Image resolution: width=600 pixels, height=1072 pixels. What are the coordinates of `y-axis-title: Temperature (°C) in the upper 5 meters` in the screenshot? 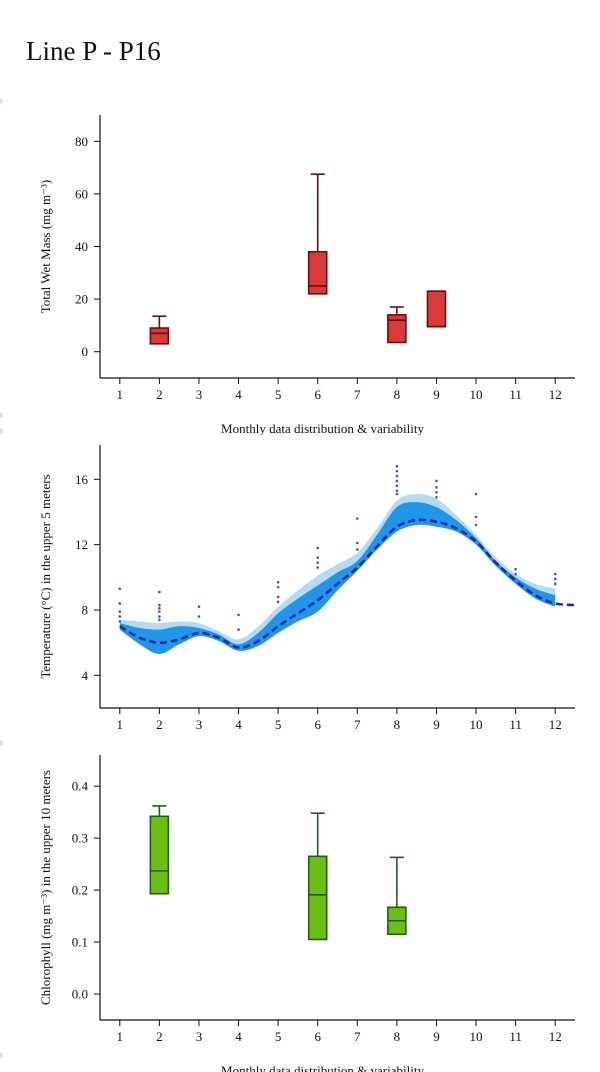 It's located at (45, 576).